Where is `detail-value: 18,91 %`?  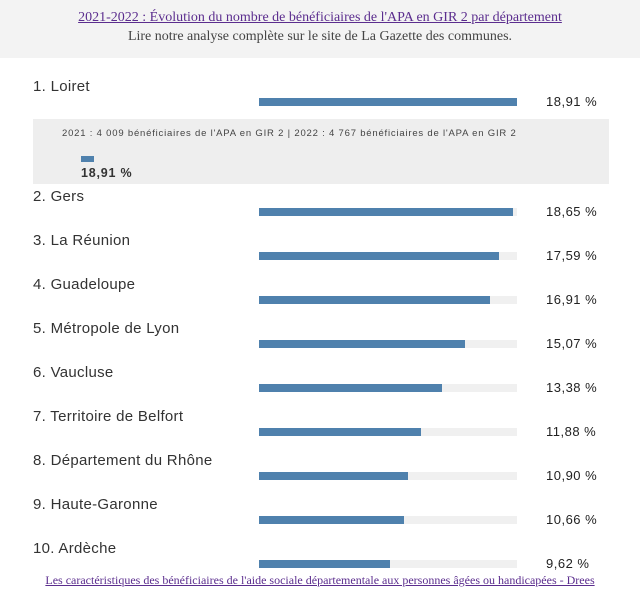
detail-value: 18,91 % is located at coordinates (107, 173).